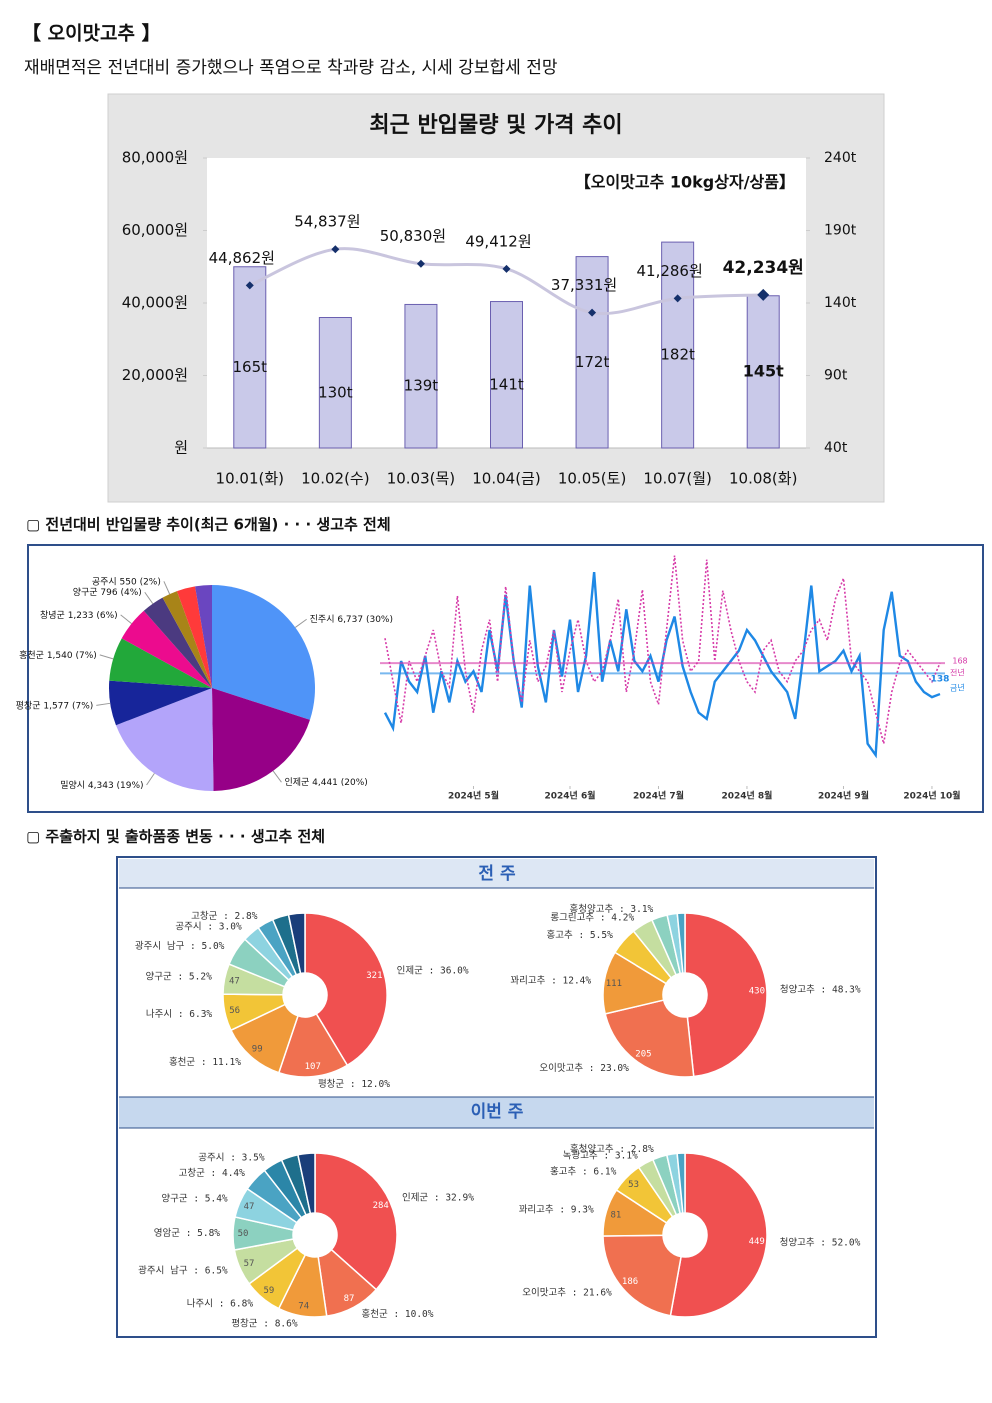  I want to click on slice-label: 나주시 : 6.3%, so click(179, 1014).